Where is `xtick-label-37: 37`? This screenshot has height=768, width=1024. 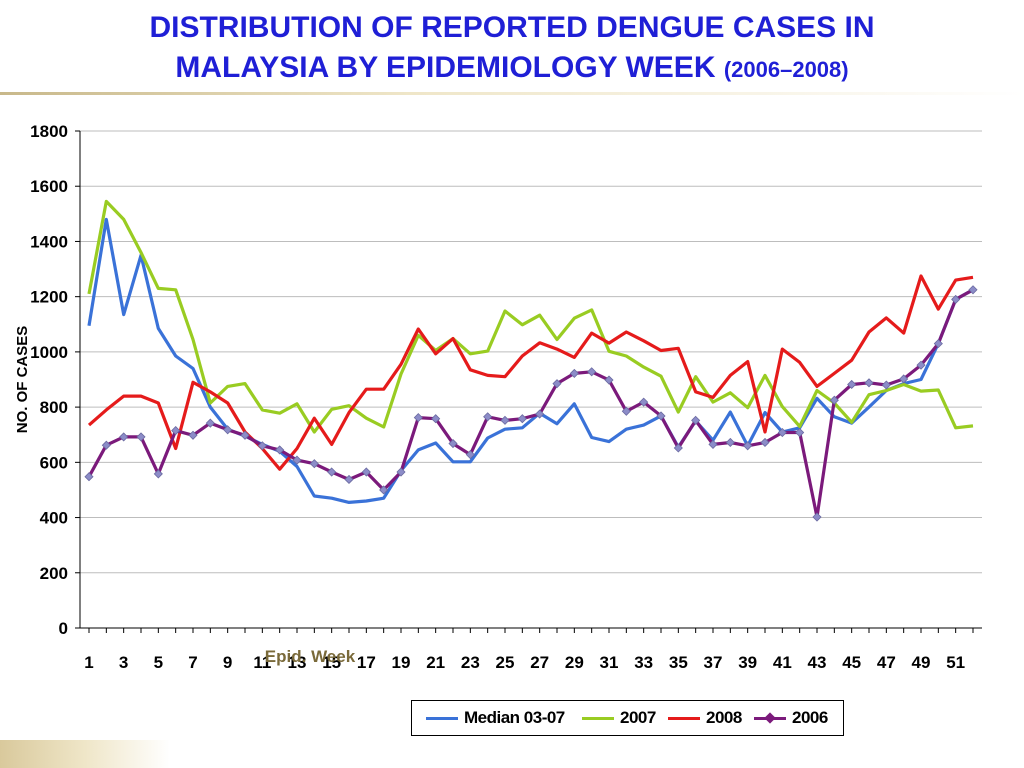 xtick-label-37: 37 is located at coordinates (713, 662).